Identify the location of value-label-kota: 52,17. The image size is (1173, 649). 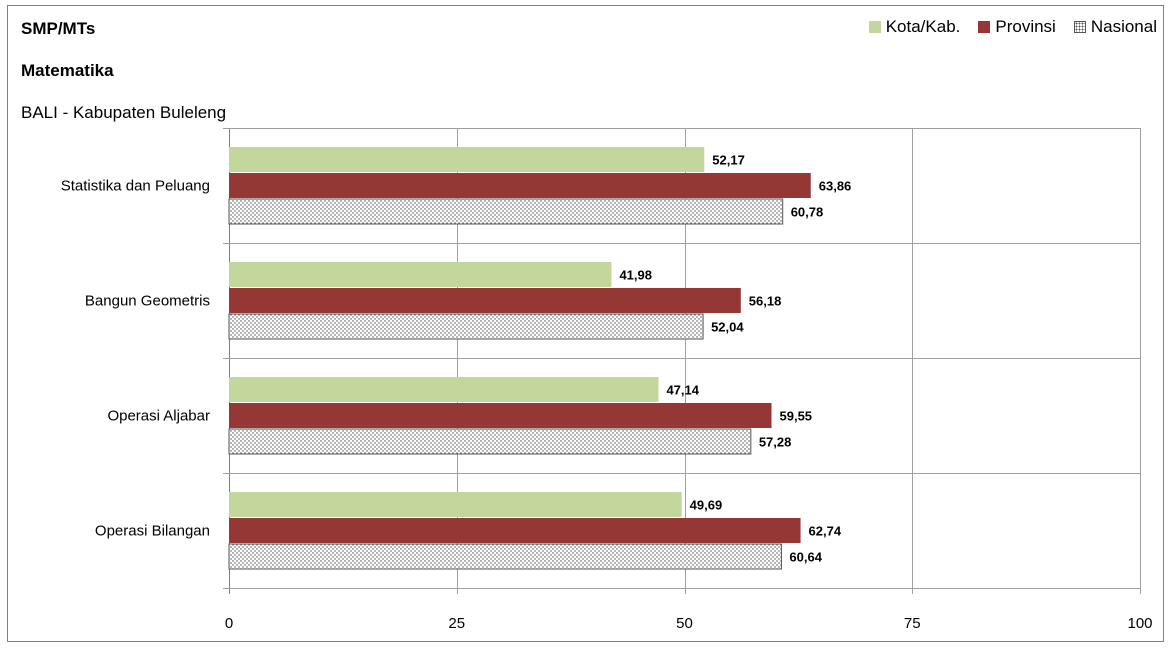
(728, 160).